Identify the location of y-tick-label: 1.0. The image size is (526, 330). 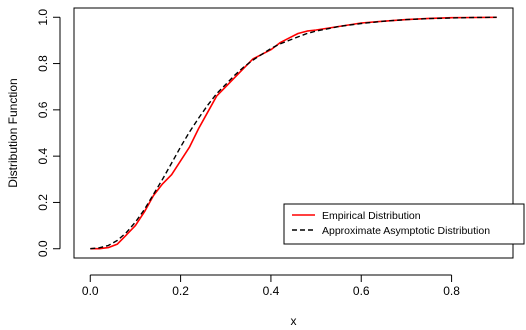
(43, 17).